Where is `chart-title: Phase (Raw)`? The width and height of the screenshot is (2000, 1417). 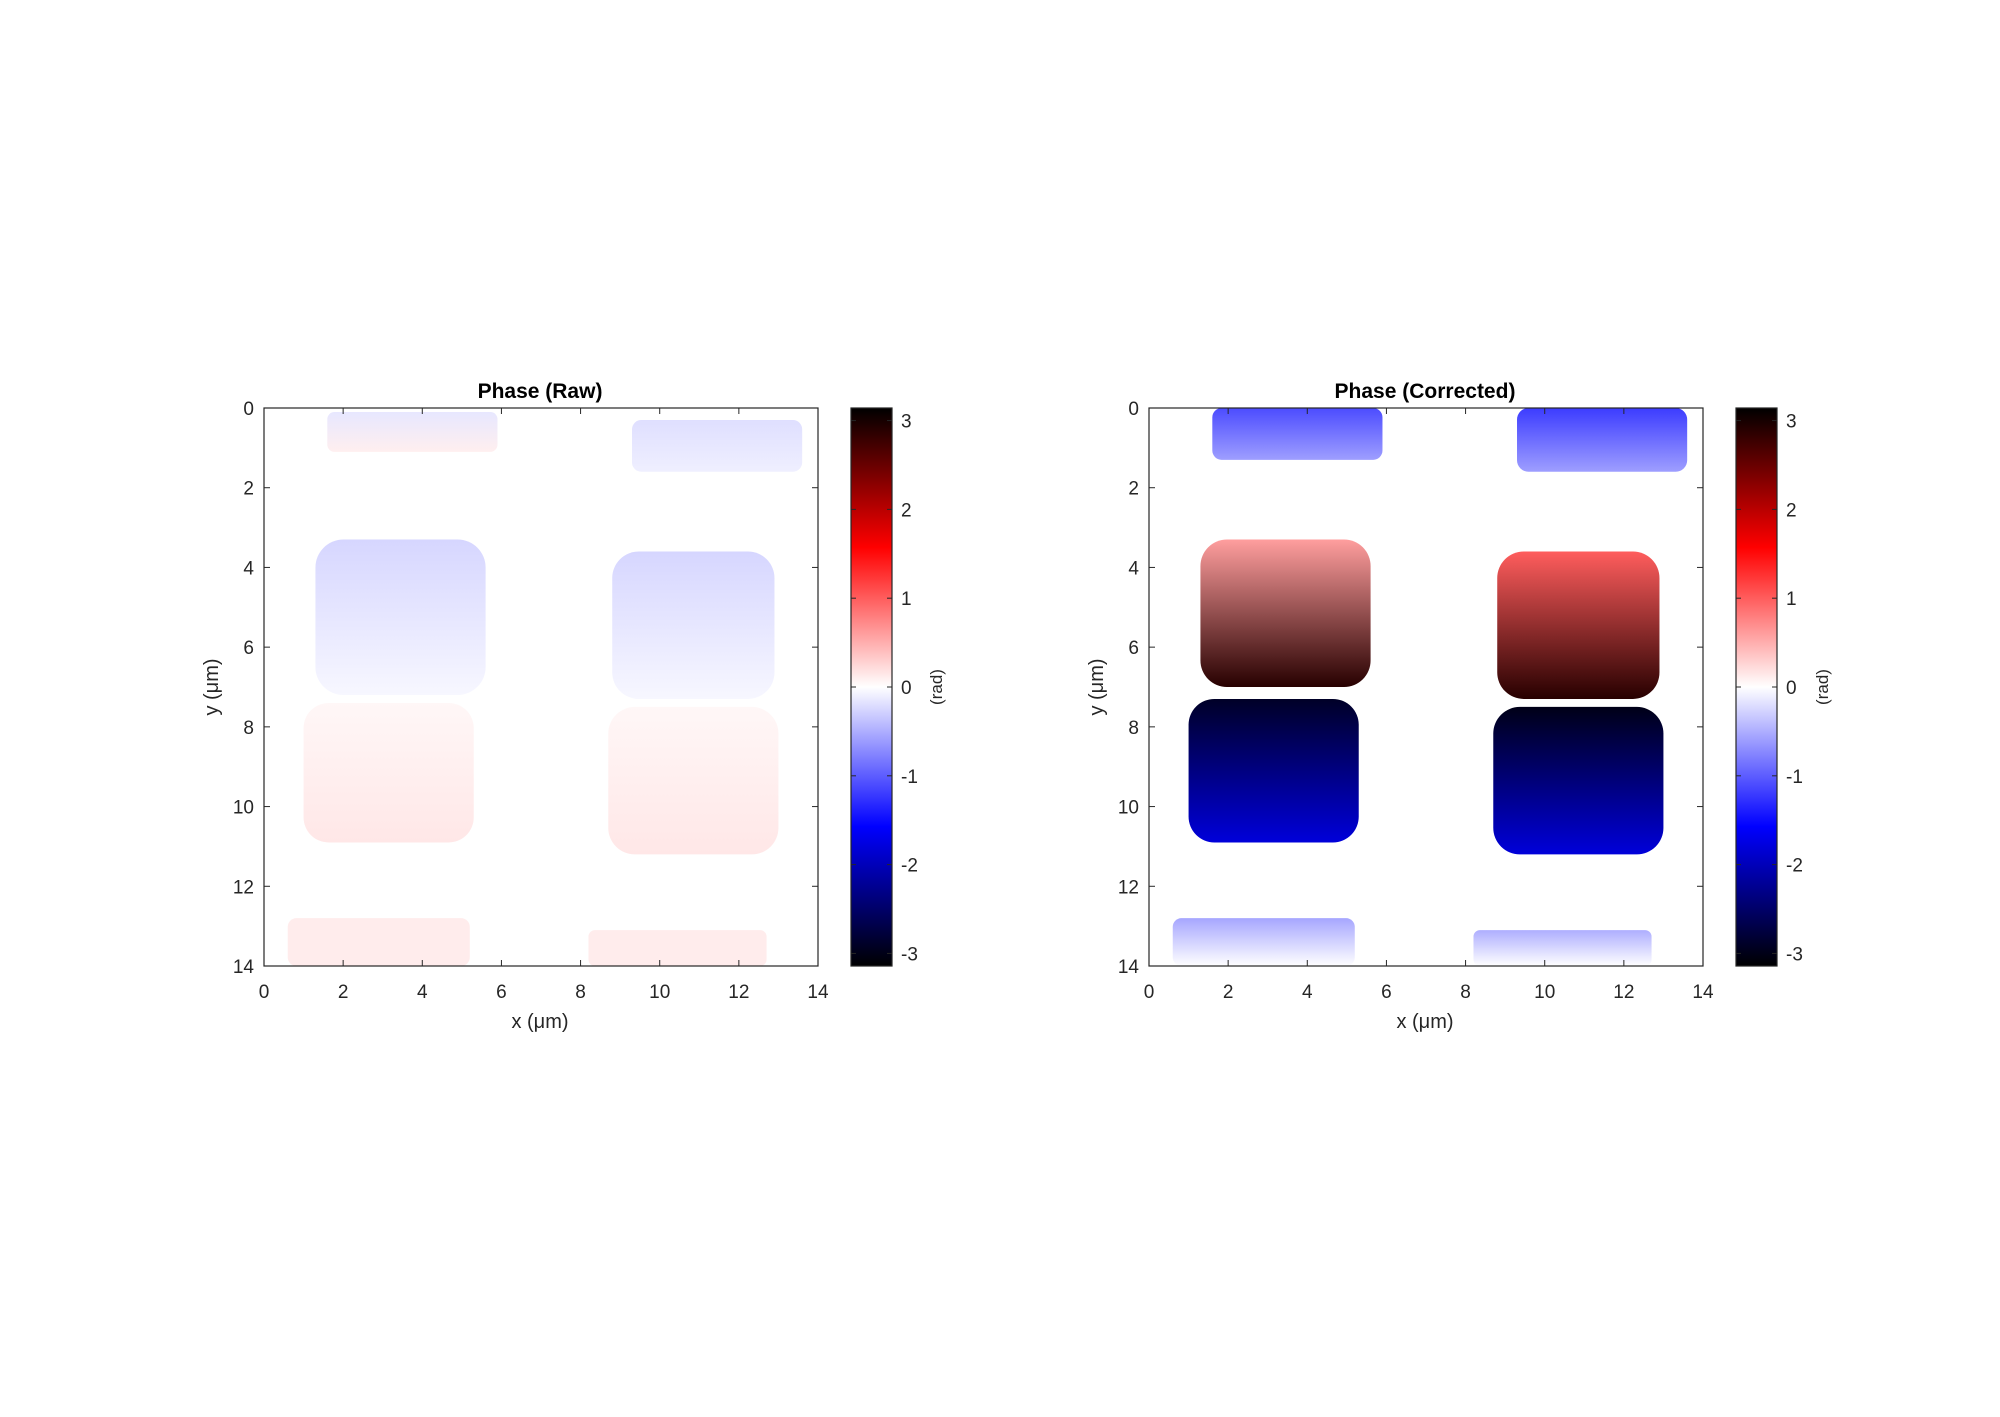 chart-title: Phase (Raw) is located at coordinates (540, 391).